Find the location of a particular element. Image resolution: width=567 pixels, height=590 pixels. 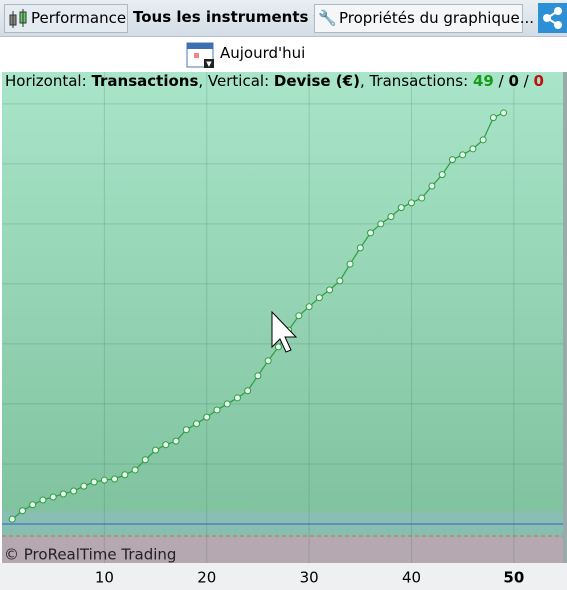

right-edge is located at coordinates (565, 317).